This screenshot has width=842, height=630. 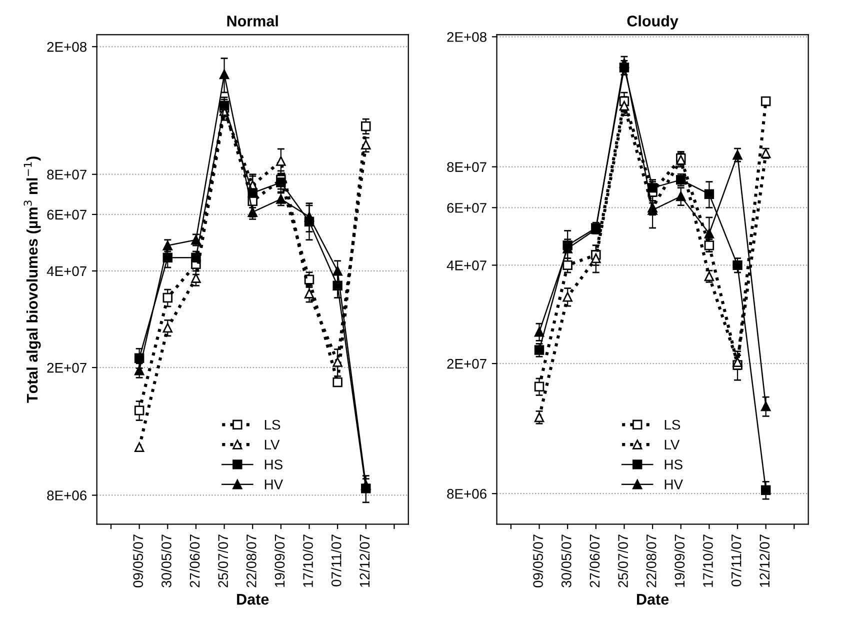 What do you see at coordinates (32, 279) in the screenshot?
I see `y-axis-title: Total algal biovolumes (µm$^{3}$ ml$^{−1}$)` at bounding box center [32, 279].